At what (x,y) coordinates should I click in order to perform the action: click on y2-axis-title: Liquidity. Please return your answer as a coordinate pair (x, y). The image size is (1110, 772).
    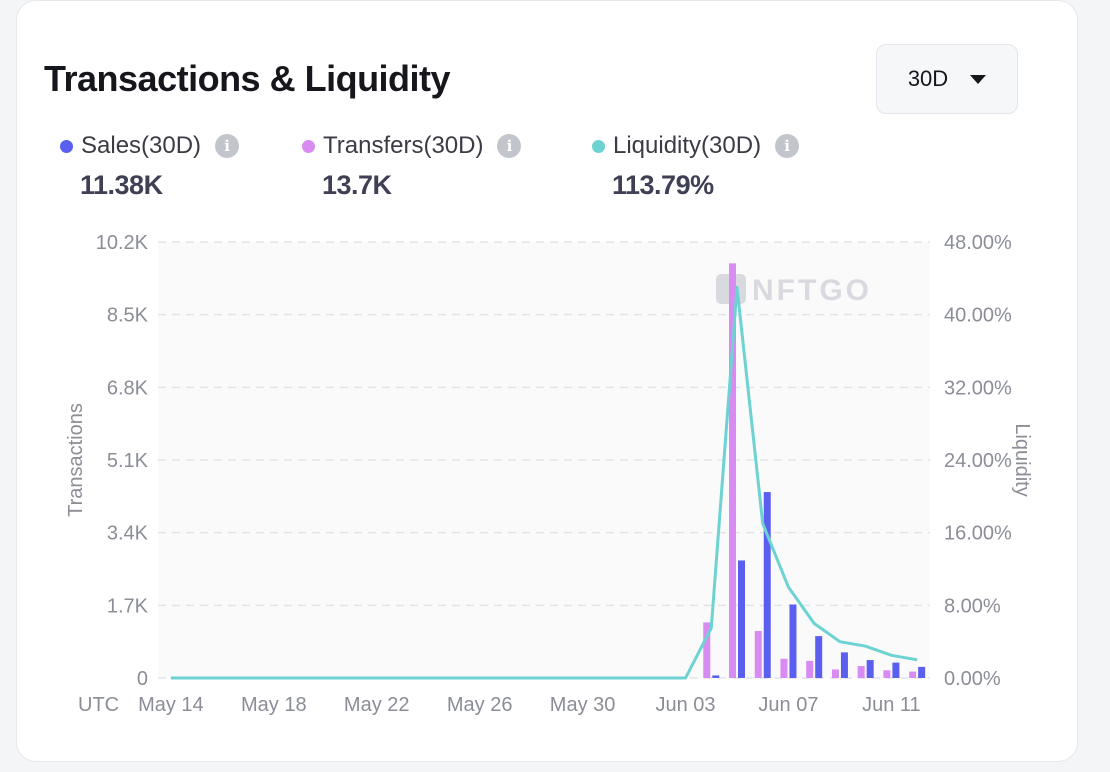
    Looking at the image, I should click on (1022, 459).